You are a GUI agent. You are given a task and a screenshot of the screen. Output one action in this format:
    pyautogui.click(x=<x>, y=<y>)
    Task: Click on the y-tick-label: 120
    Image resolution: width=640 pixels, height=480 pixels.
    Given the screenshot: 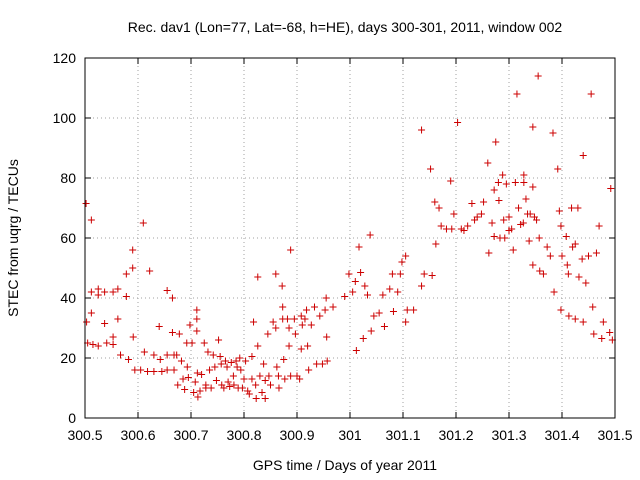 What is the action you would take?
    pyautogui.click(x=65, y=58)
    